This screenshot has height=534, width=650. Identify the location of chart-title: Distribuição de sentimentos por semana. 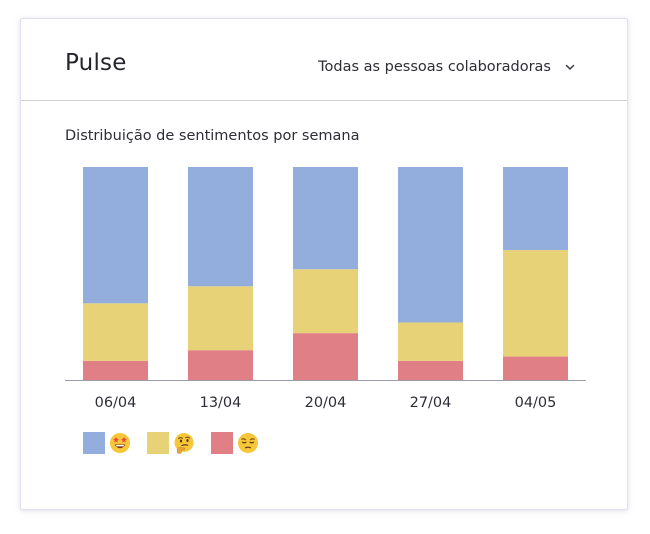
(212, 136).